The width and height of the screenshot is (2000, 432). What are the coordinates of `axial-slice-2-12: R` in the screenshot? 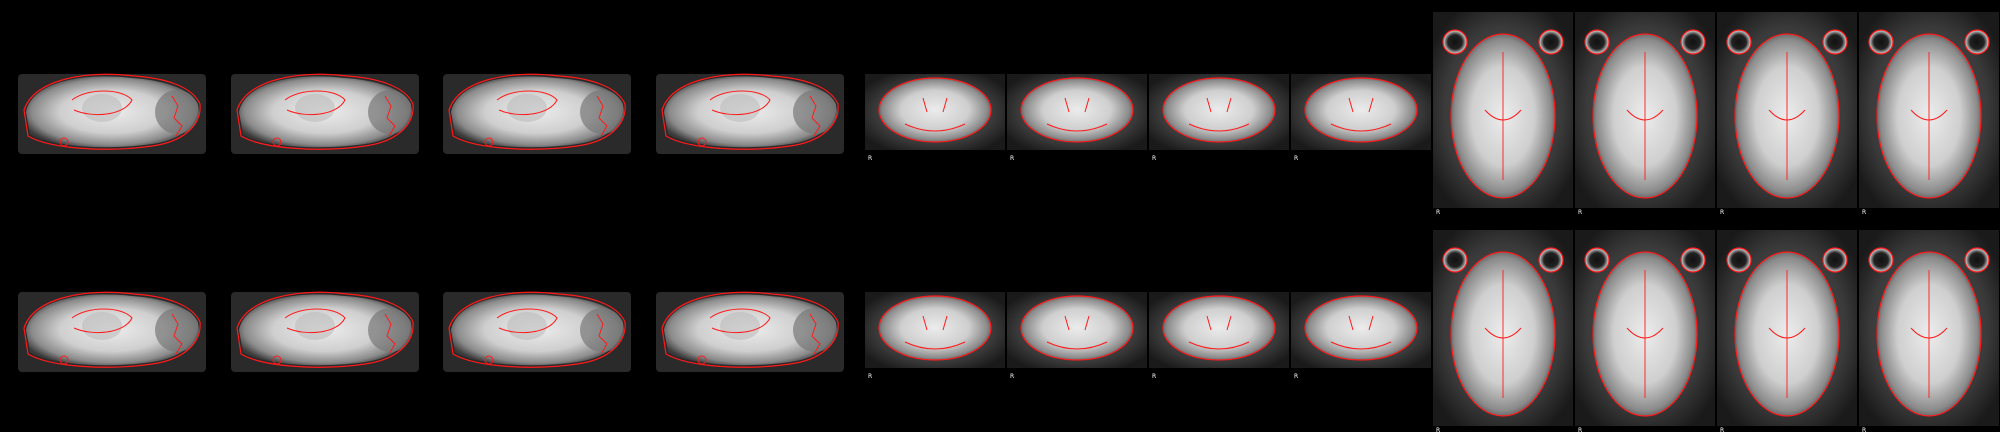 It's located at (1929, 331).